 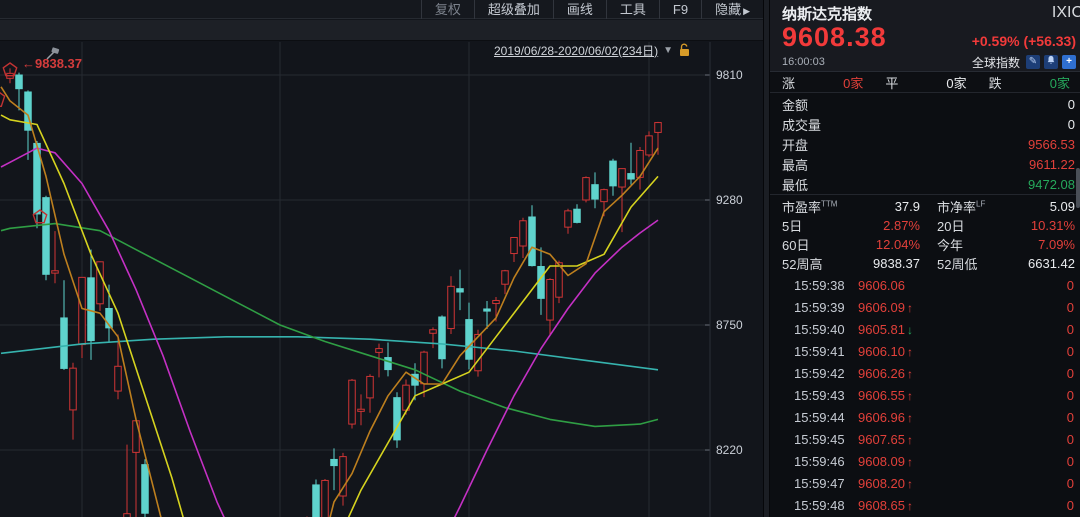 What do you see at coordinates (329, 353) in the screenshot?
I see `ma-line-MA250` at bounding box center [329, 353].